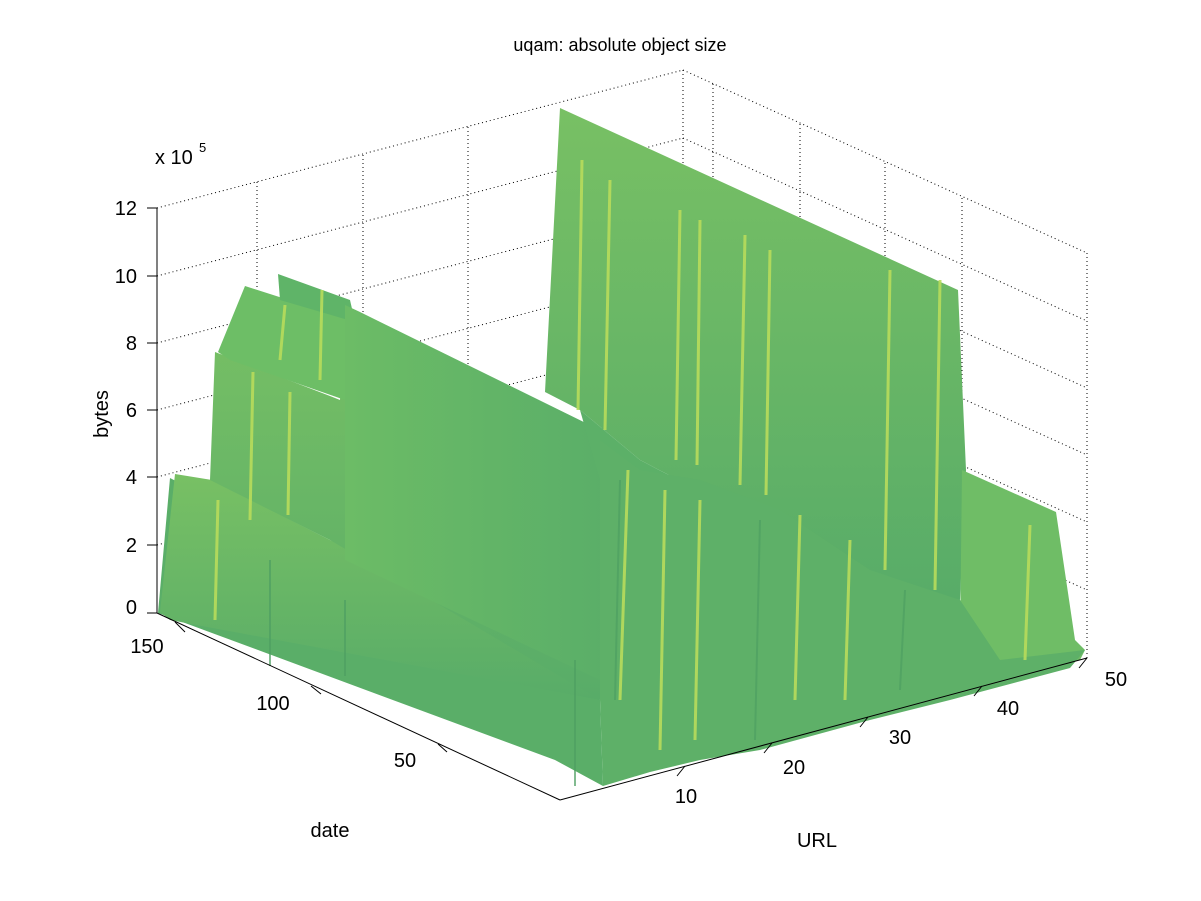 The height and width of the screenshot is (901, 1201). Describe the element at coordinates (131, 411) in the screenshot. I see `z-tick-label: 6` at that location.